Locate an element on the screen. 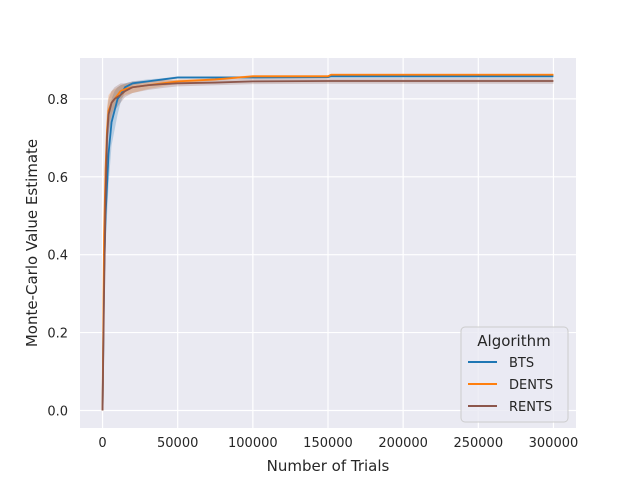  x-axis-title: Number of Trials is located at coordinates (328, 466).